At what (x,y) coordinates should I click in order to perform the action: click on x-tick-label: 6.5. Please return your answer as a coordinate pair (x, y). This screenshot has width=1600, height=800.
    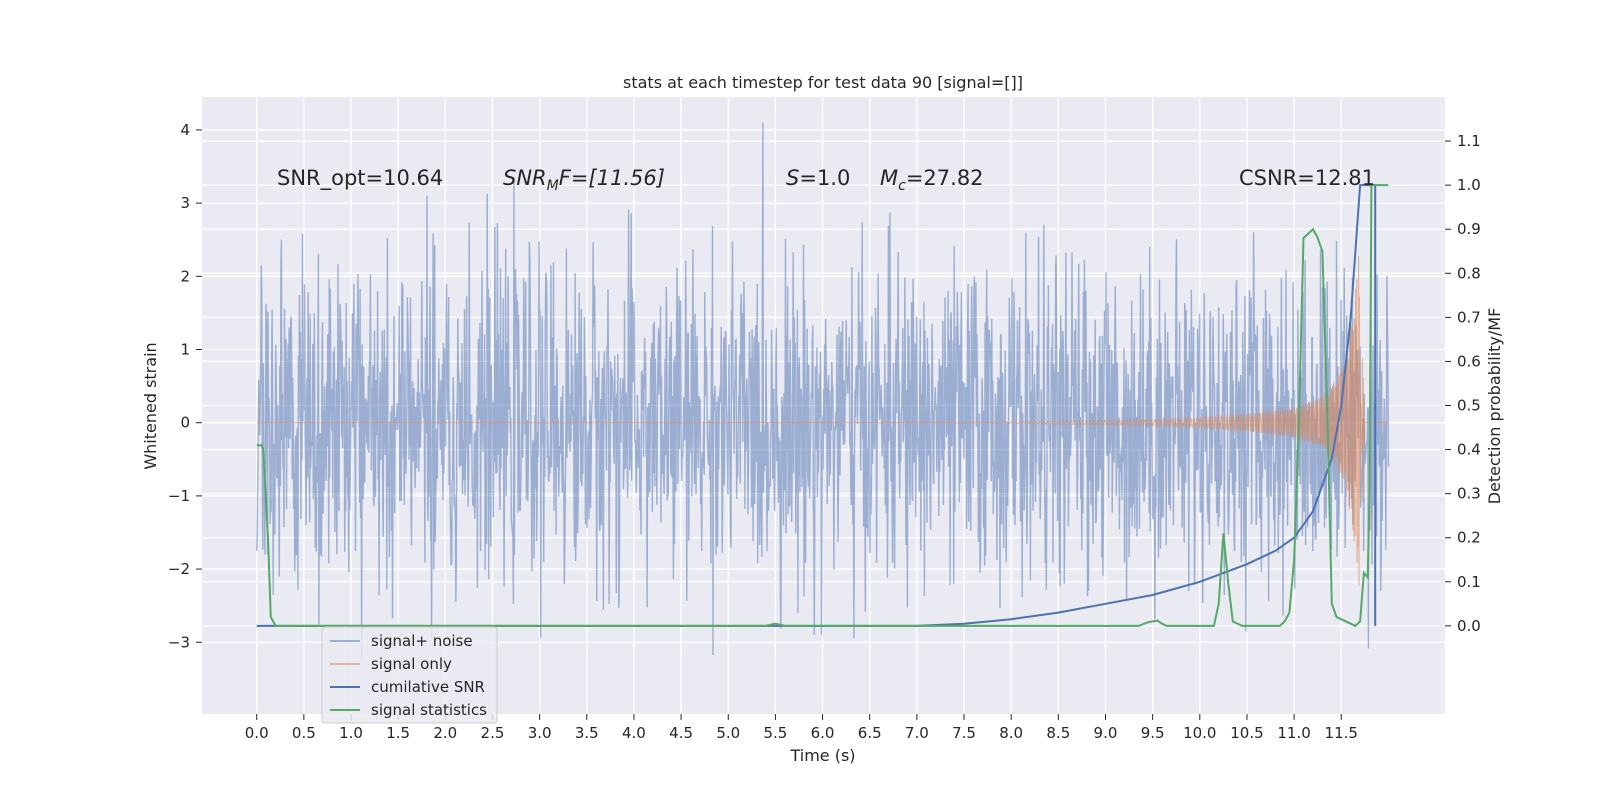
    Looking at the image, I should click on (870, 733).